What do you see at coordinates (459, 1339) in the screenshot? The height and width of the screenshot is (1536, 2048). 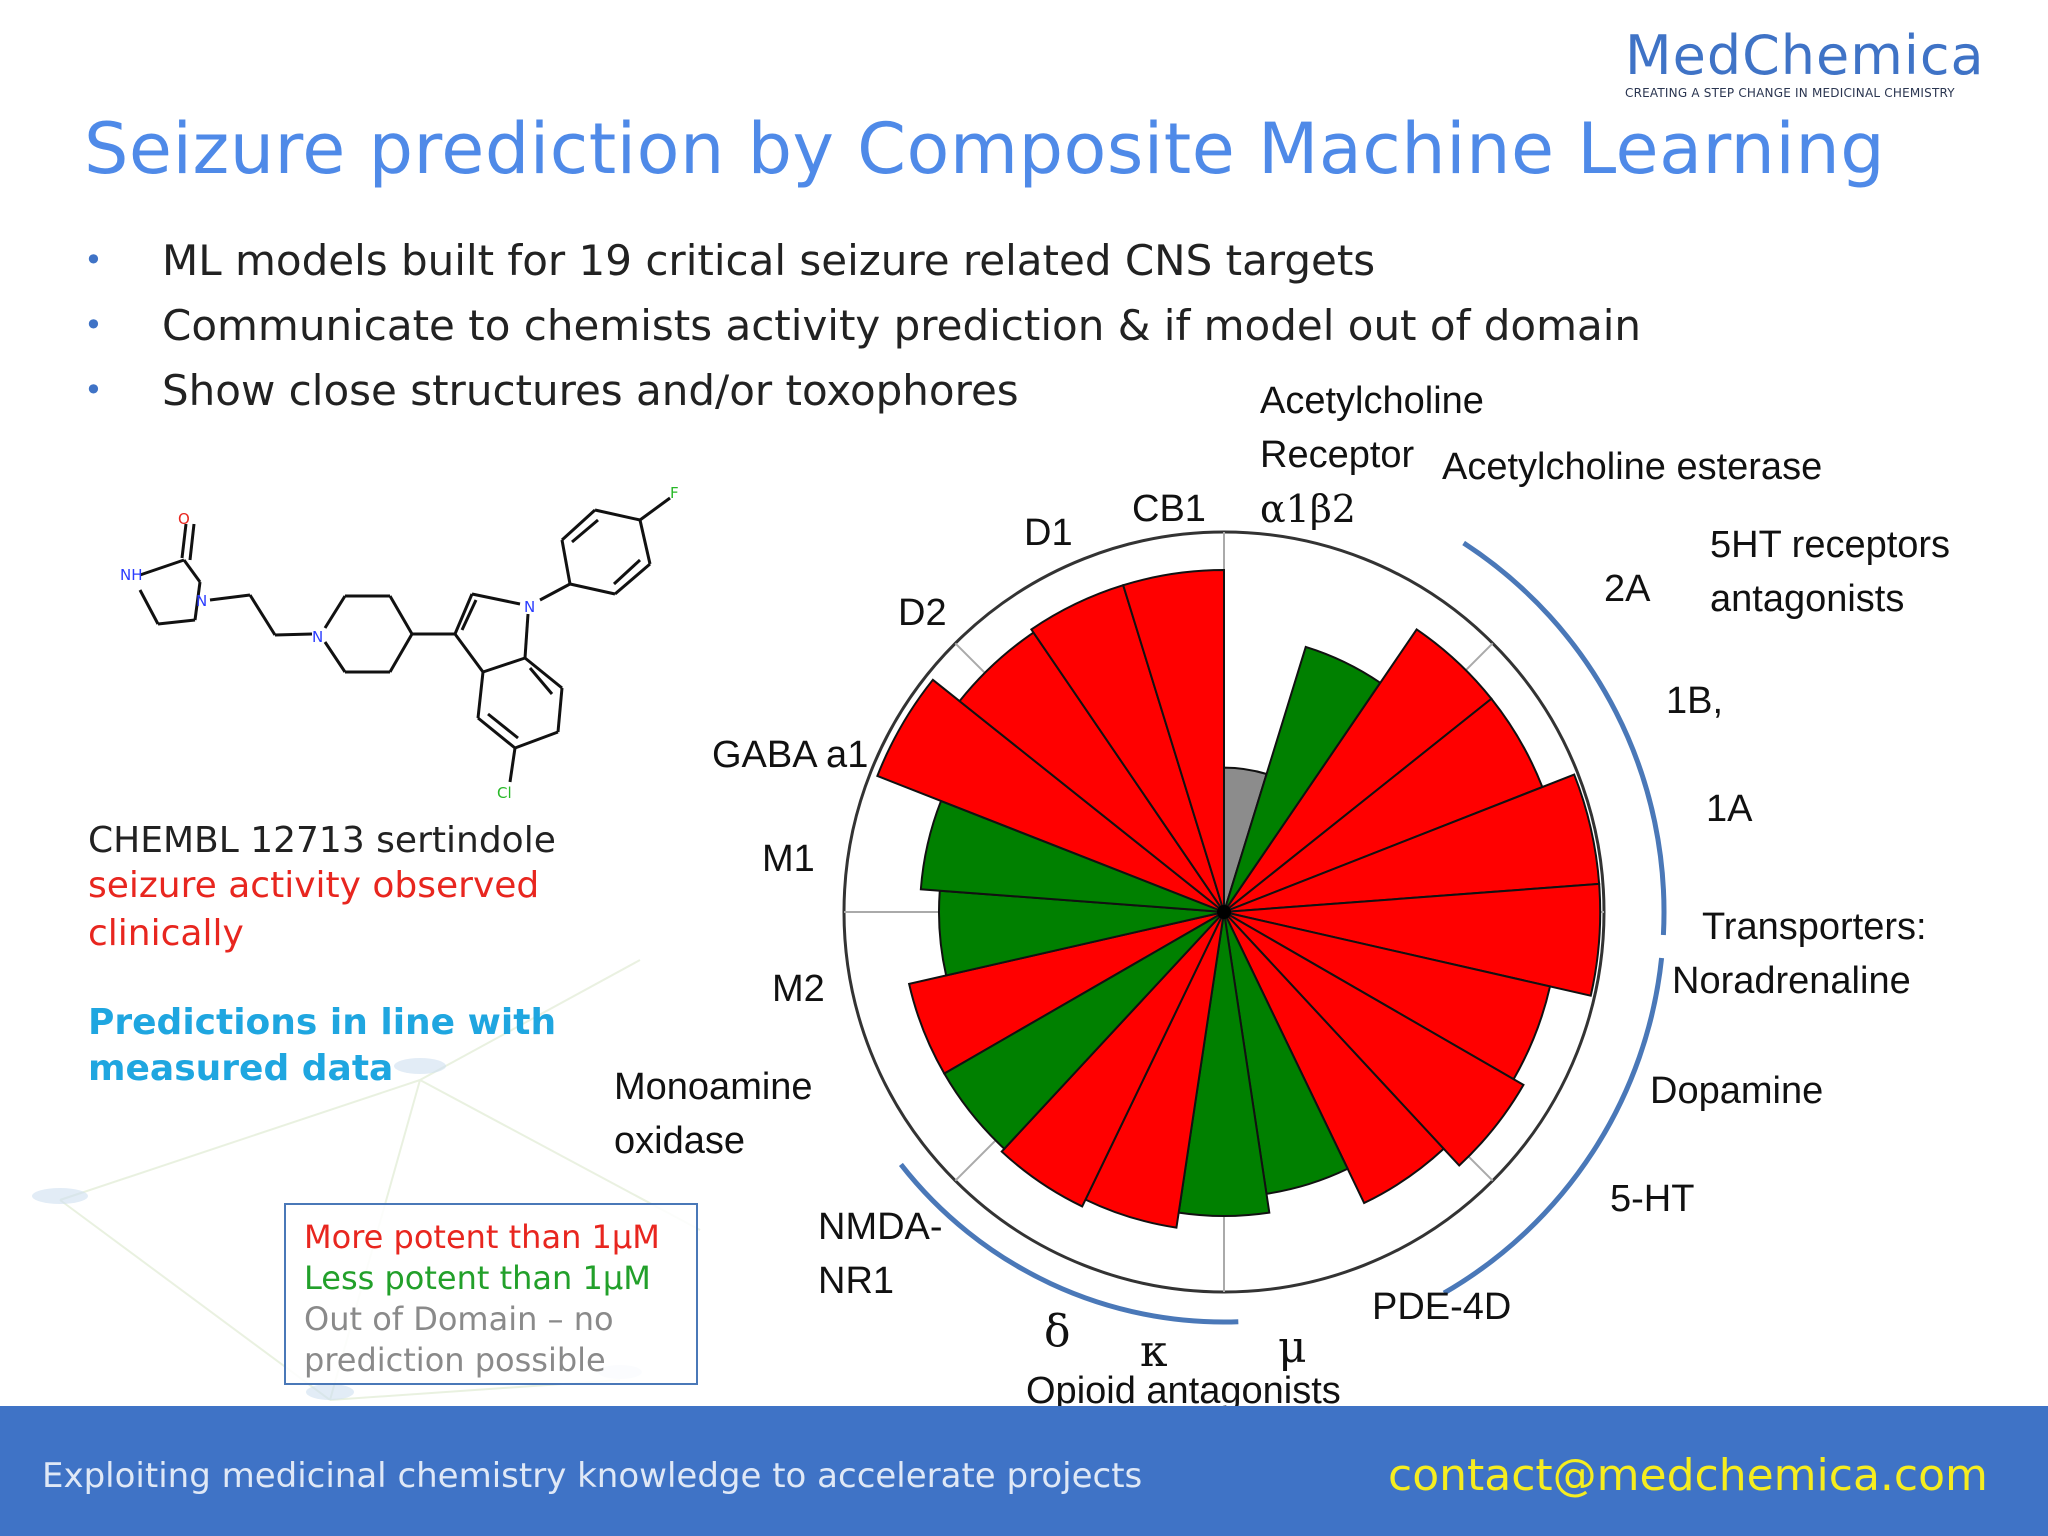 I see `legend-out-of-domain: Out of Domain – no prediction possible` at bounding box center [459, 1339].